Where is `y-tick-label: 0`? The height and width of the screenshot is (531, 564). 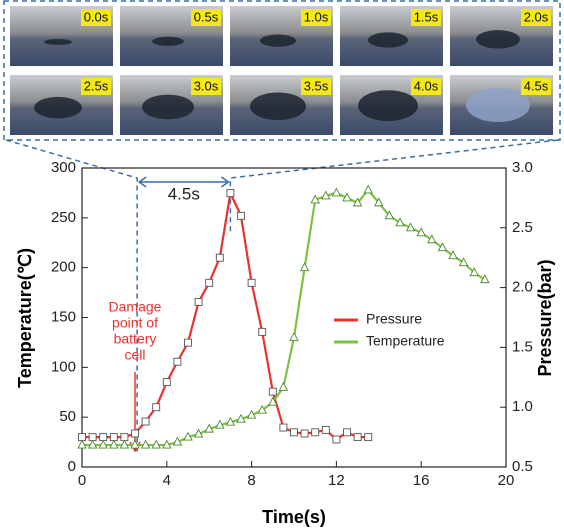
y-tick-label: 0 is located at coordinates (72, 466).